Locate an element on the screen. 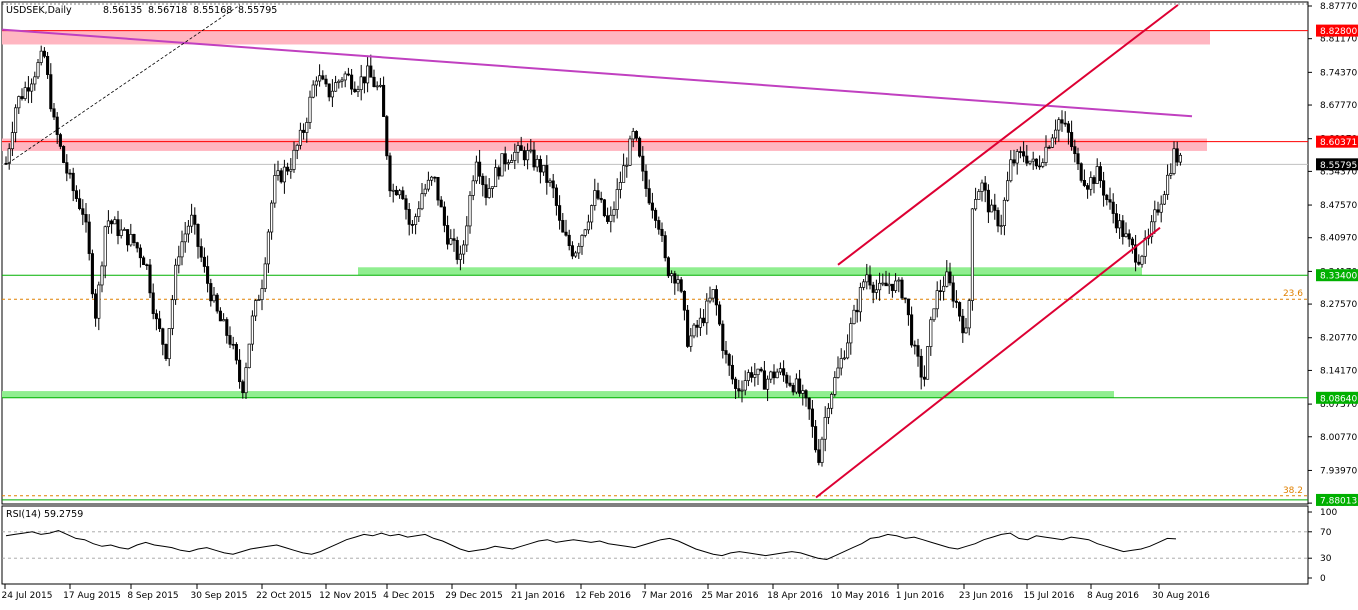  price-tick-label-12: 8.07370 is located at coordinates (1338, 405).